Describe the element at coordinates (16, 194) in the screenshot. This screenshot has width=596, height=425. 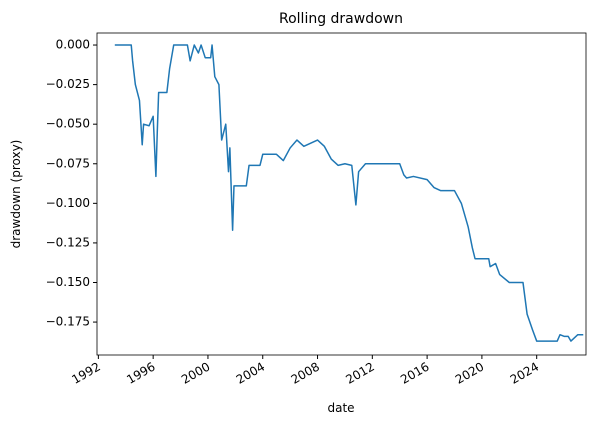
I see `y-axis-label: drawdown (proxy)` at that location.